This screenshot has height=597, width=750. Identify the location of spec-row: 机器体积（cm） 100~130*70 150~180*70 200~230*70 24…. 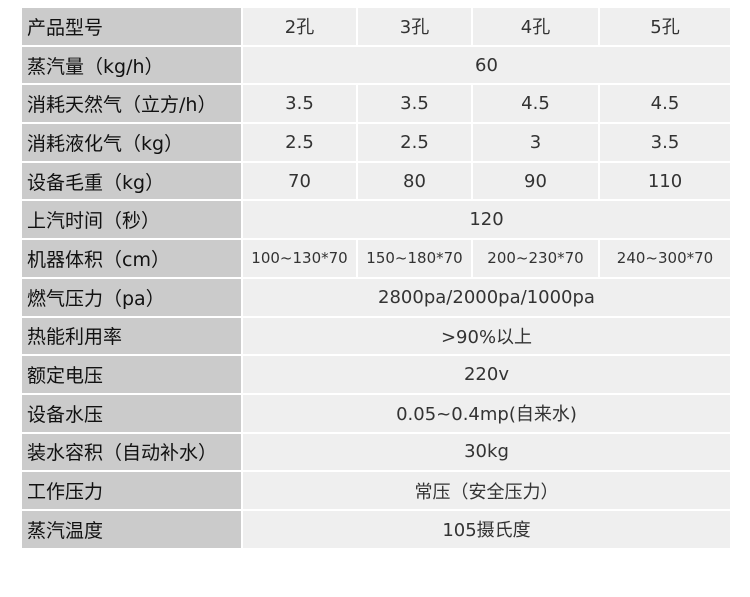
(376, 258).